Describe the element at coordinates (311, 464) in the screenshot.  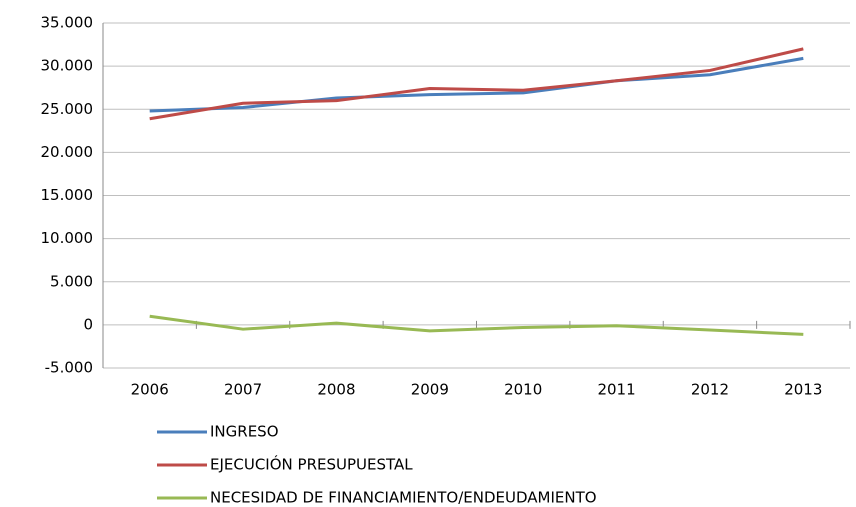
I see `legend-label: EJECUCIÓN PRESUPUESTAL` at that location.